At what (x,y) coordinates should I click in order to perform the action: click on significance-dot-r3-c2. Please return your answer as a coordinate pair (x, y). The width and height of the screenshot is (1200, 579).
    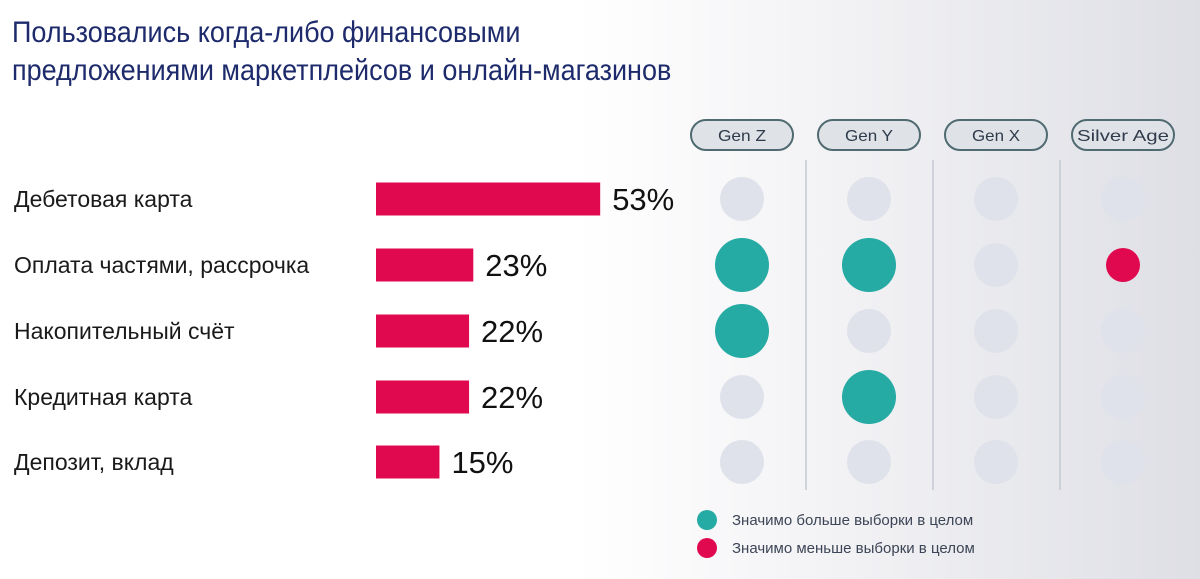
    Looking at the image, I should click on (869, 331).